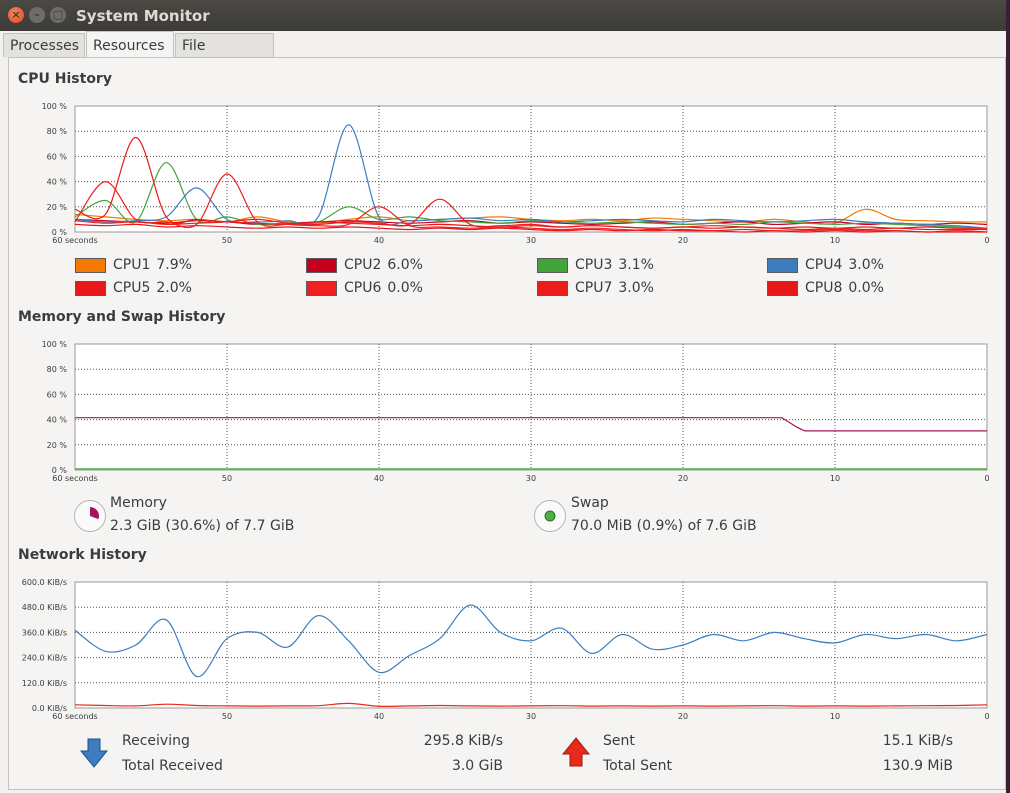 This screenshot has width=1010, height=793. Describe the element at coordinates (835, 716) in the screenshot. I see `net-x-tick-label: 10` at that location.